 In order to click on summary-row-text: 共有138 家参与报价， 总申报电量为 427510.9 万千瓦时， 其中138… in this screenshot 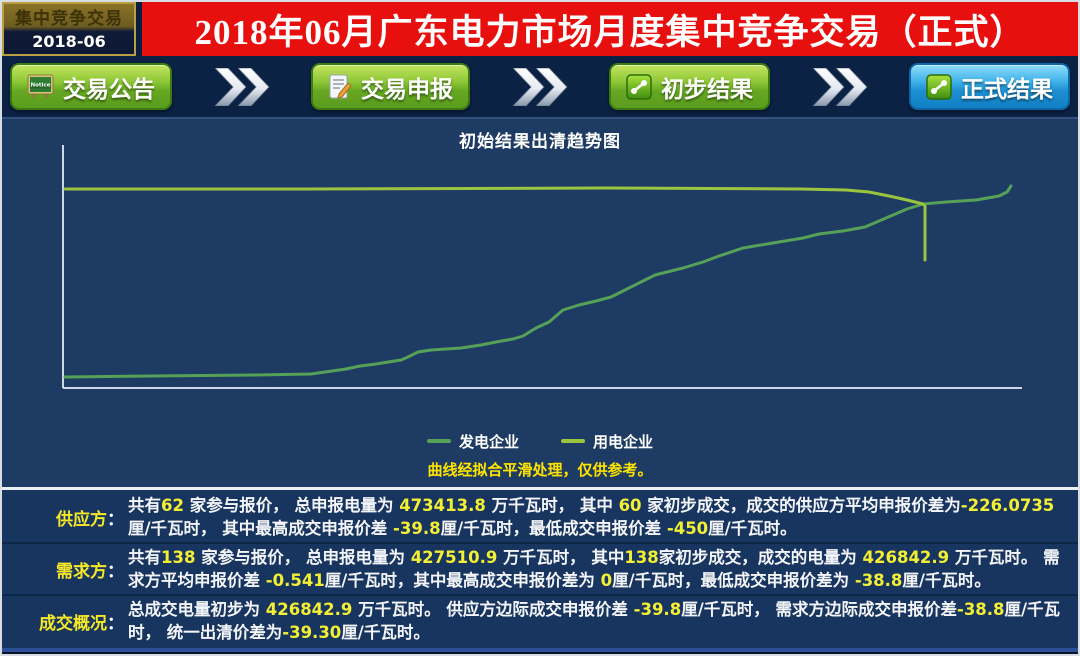, I will do `click(594, 569)`.